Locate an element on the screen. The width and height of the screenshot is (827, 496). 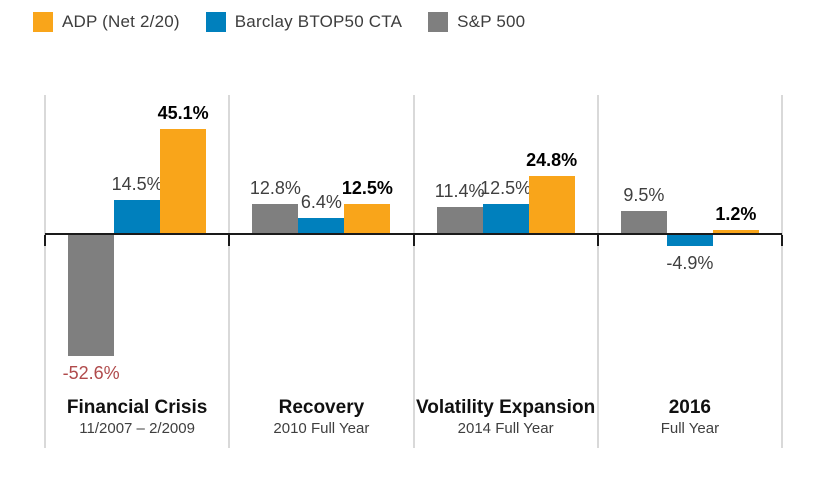
legend-item: Barclay BTOP50 CTA is located at coordinates (304, 22).